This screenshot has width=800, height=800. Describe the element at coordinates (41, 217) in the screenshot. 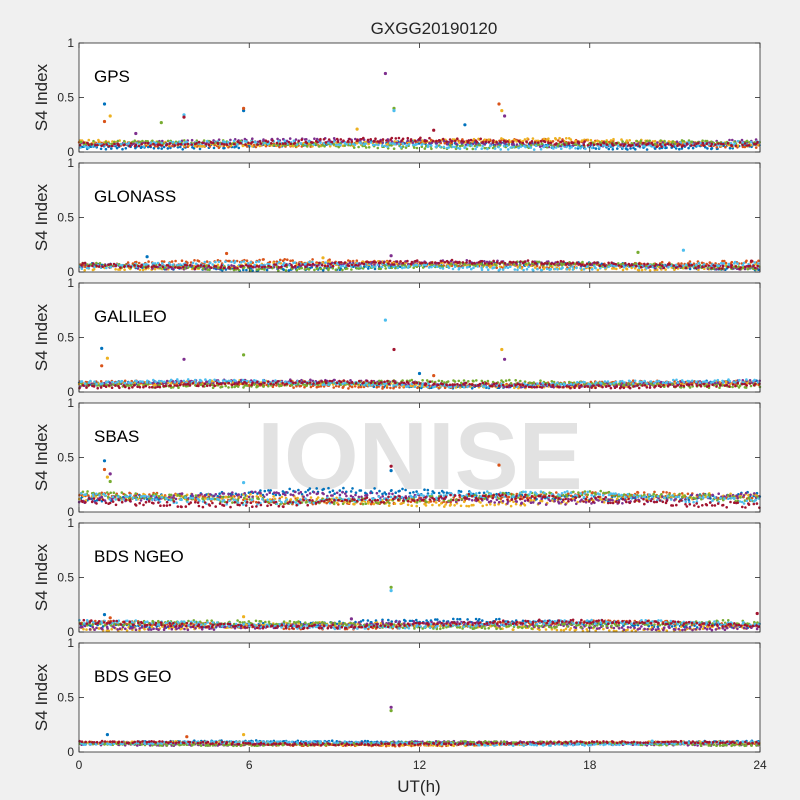

I see `y-axis-label: S4 Index` at that location.